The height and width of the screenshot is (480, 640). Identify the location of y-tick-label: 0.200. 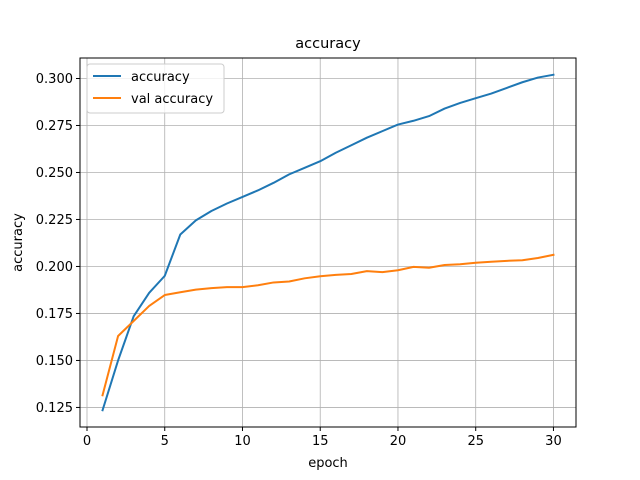
(54, 267).